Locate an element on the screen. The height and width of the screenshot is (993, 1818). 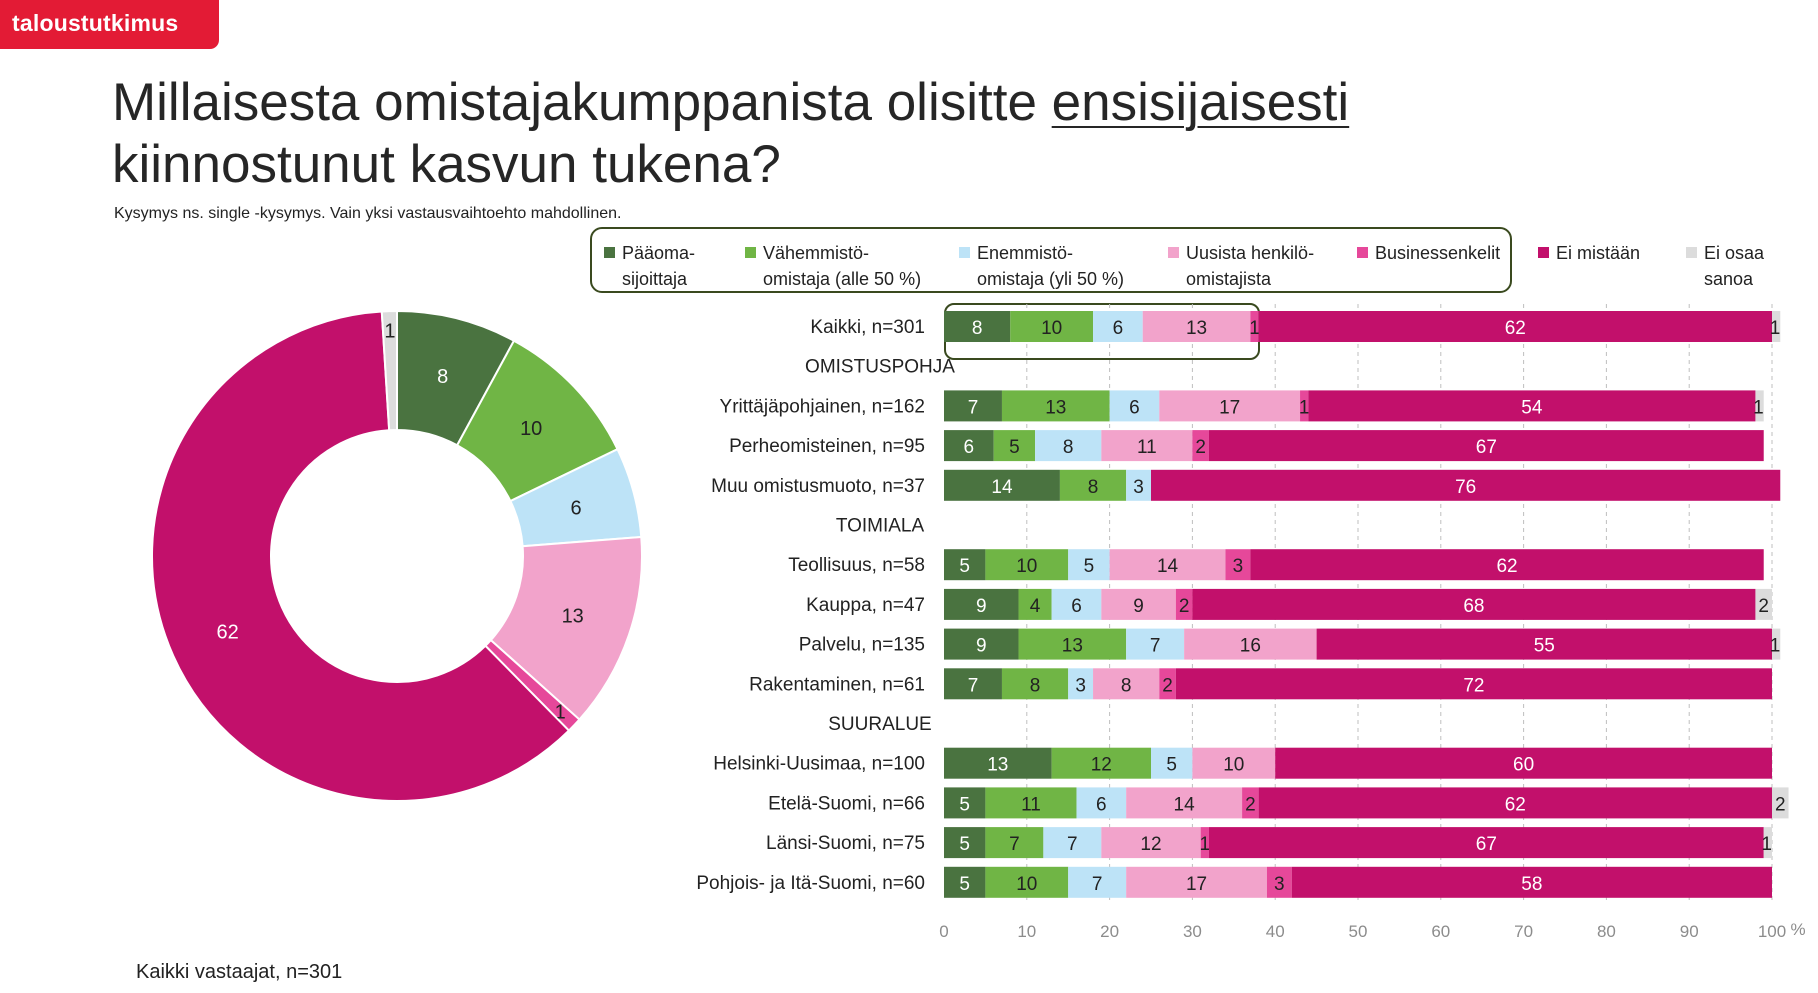
row-label: Muu omistusmuoto, n=37 is located at coordinates (818, 486).